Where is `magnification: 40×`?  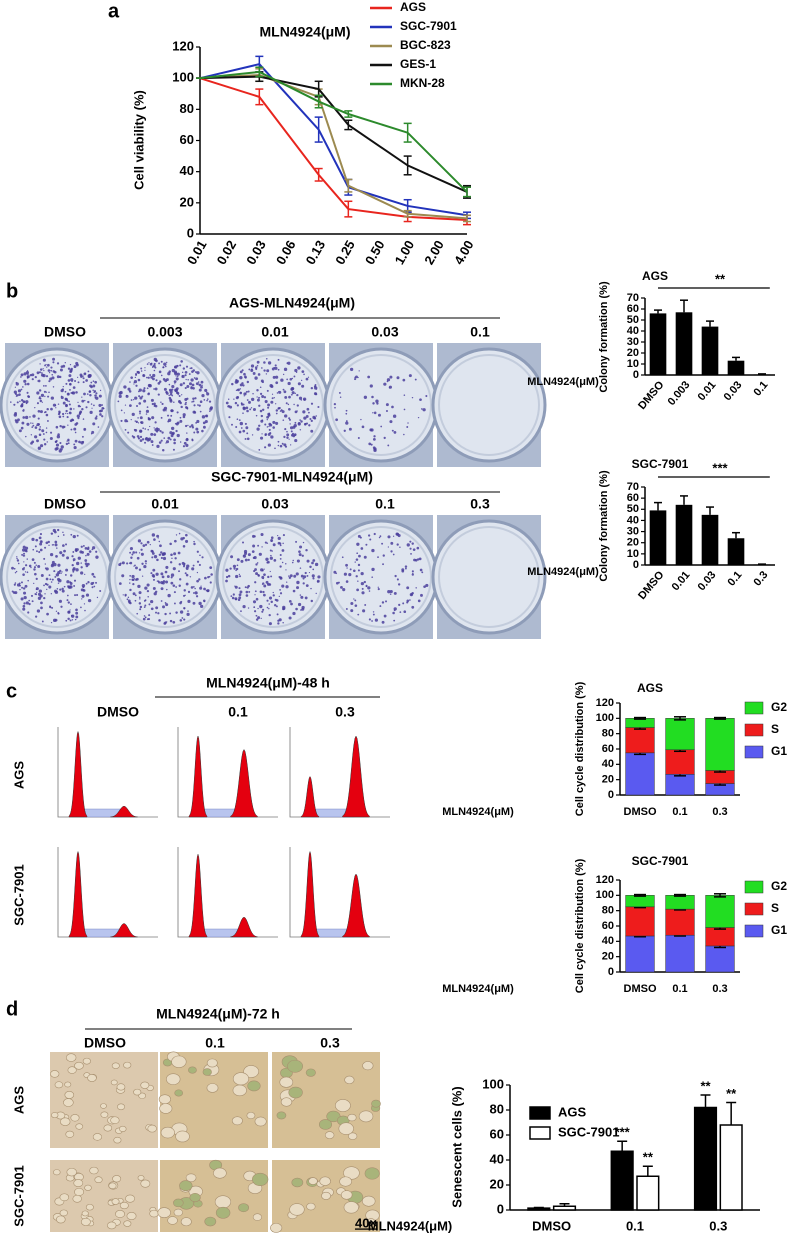 magnification: 40× is located at coordinates (366, 1222).